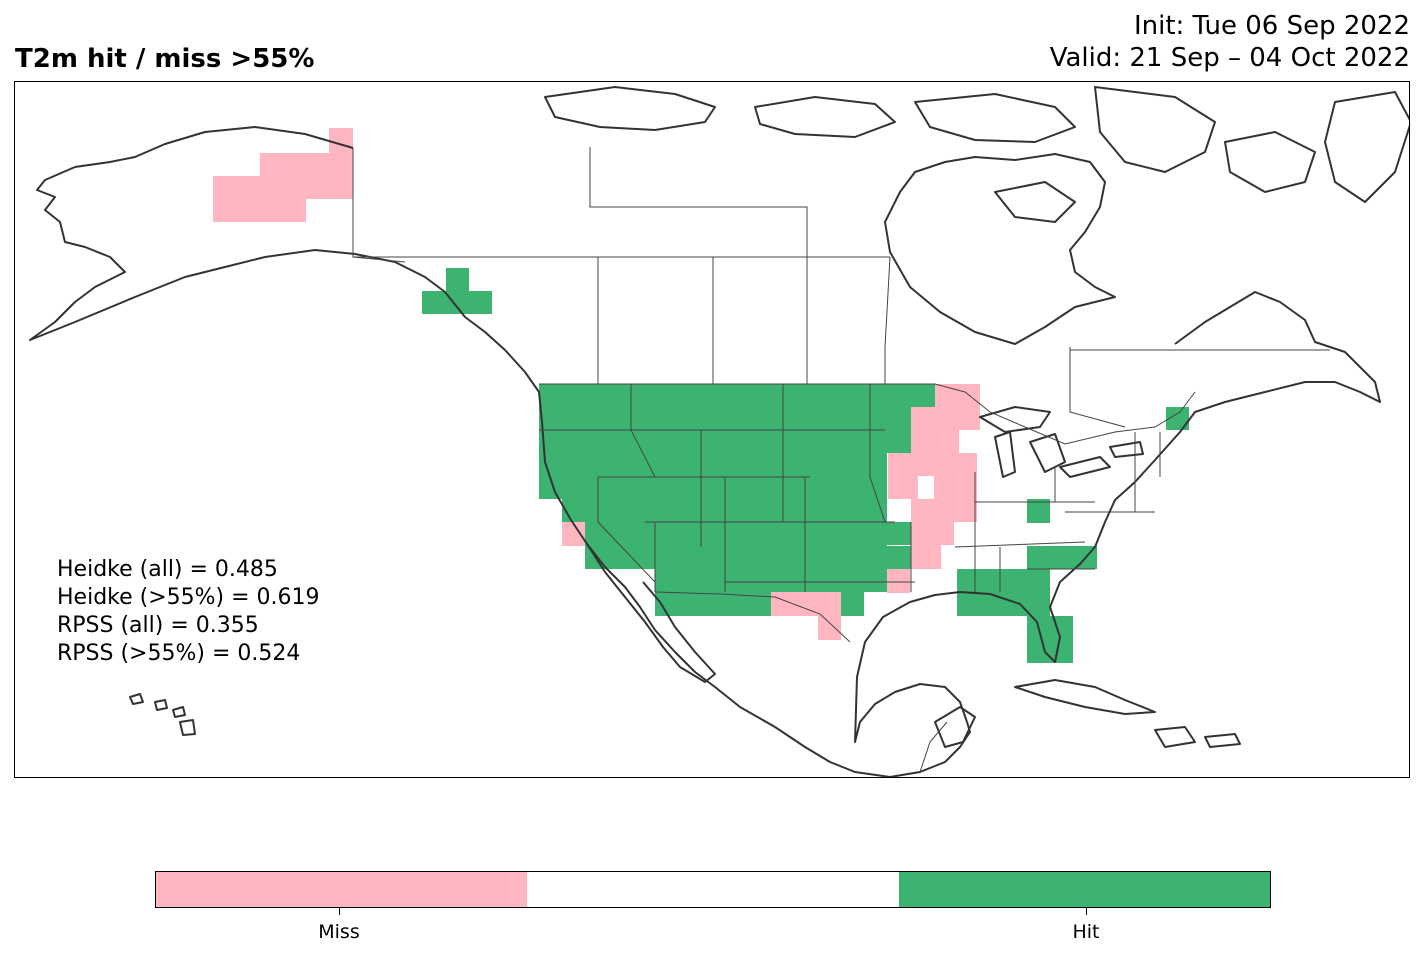  What do you see at coordinates (339, 911) in the screenshot?
I see `miss-tick` at bounding box center [339, 911].